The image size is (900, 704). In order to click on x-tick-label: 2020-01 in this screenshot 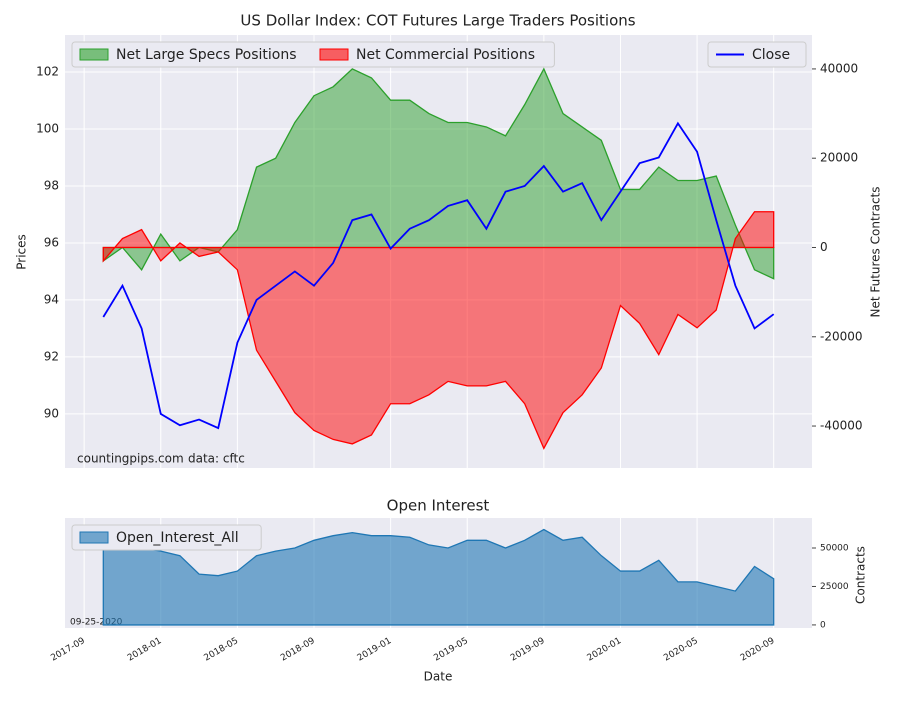, I will do `click(605, 649)`.